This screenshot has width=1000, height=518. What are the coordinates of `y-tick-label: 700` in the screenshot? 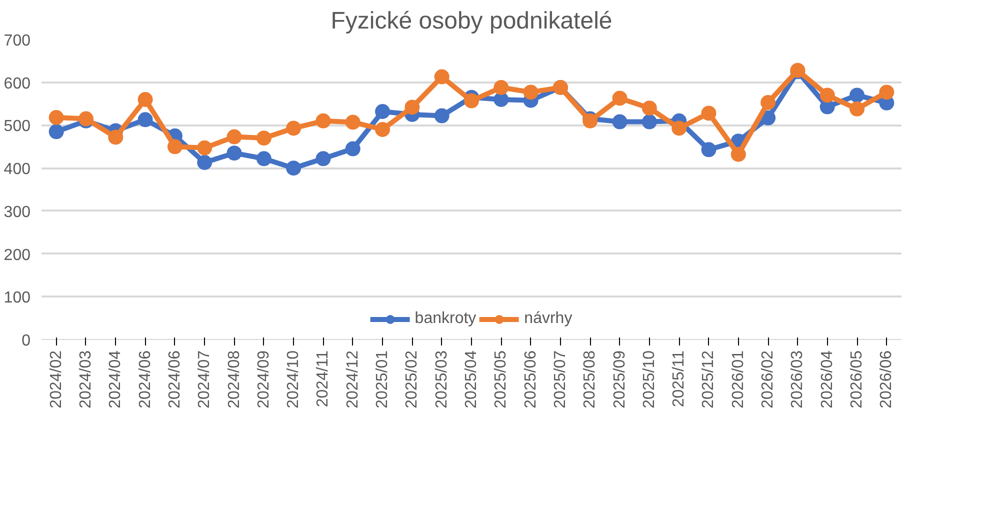 It's located at (17, 41).